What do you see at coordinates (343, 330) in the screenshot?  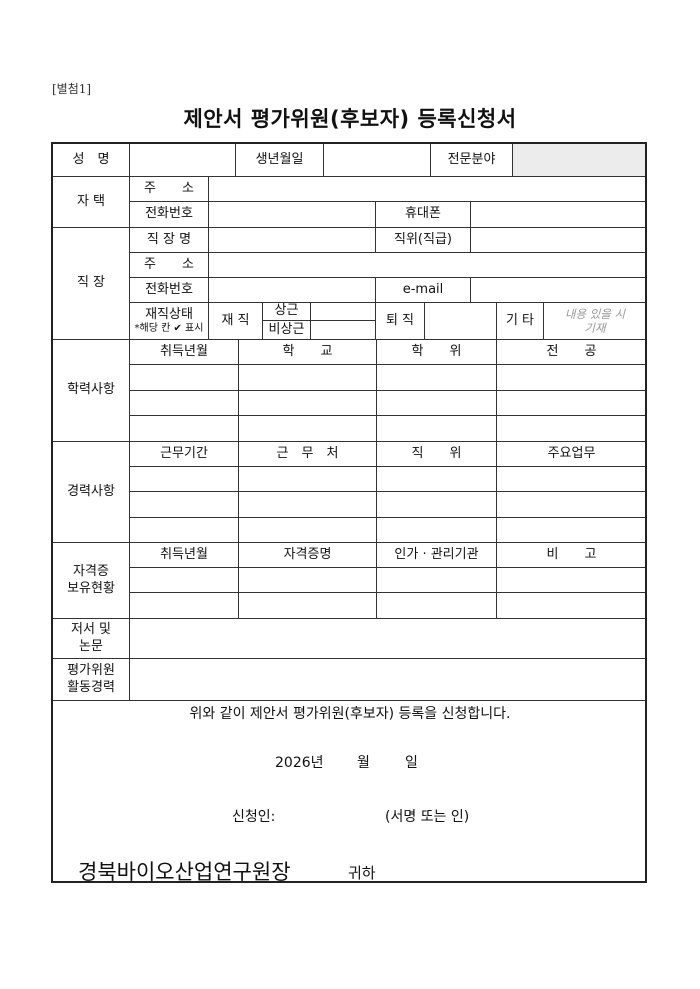 I see `parttime-check` at bounding box center [343, 330].